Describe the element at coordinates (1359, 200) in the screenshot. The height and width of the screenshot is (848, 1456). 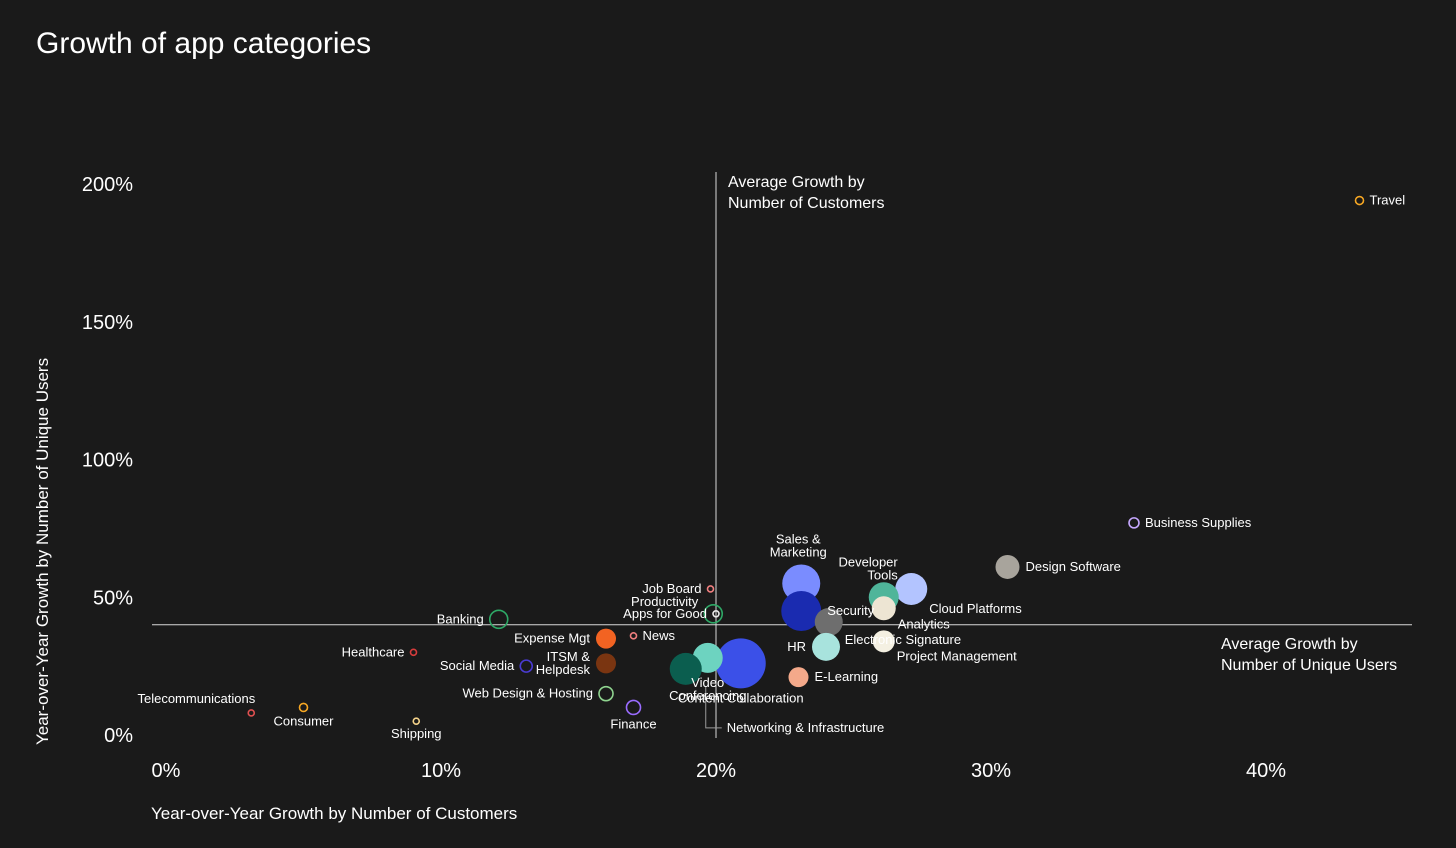
I see `point-travel` at that location.